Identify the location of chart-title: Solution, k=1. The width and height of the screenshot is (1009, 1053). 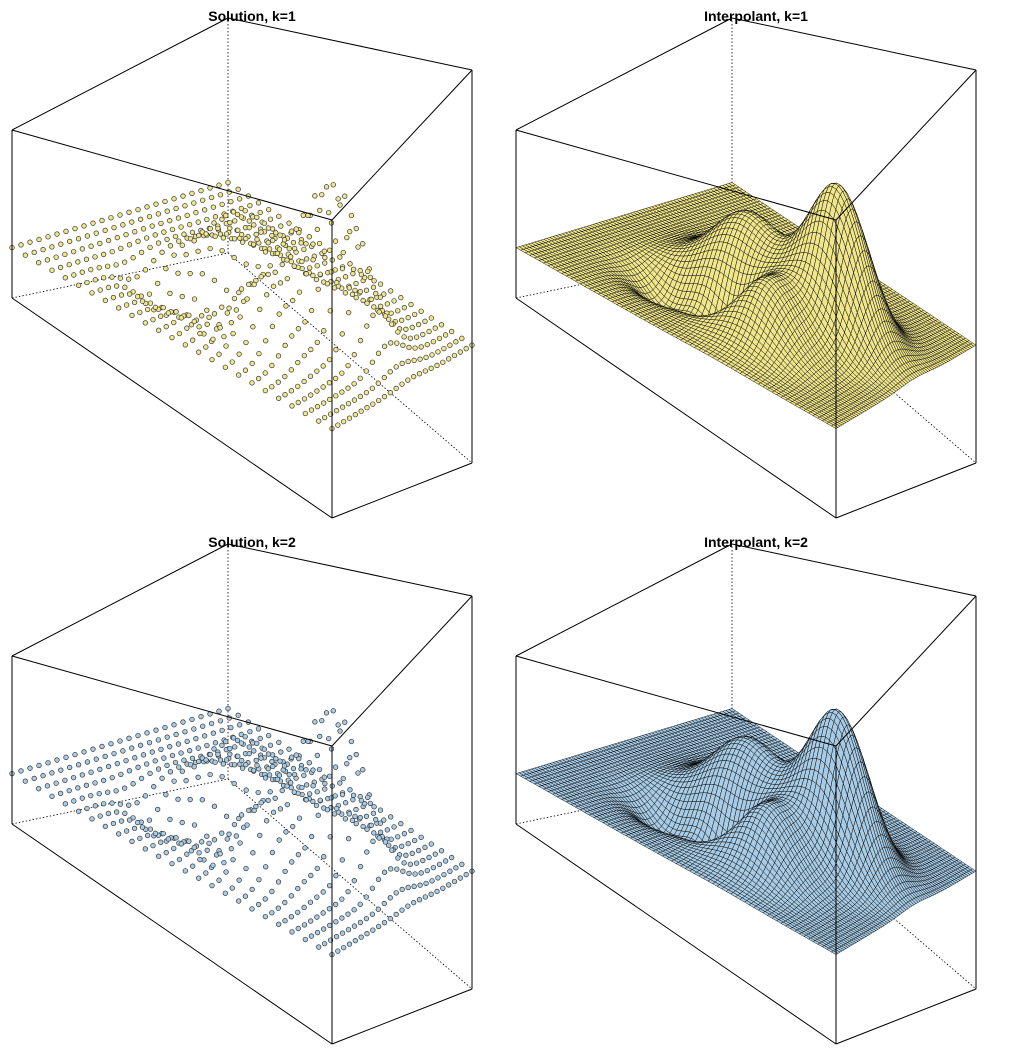
(252, 16).